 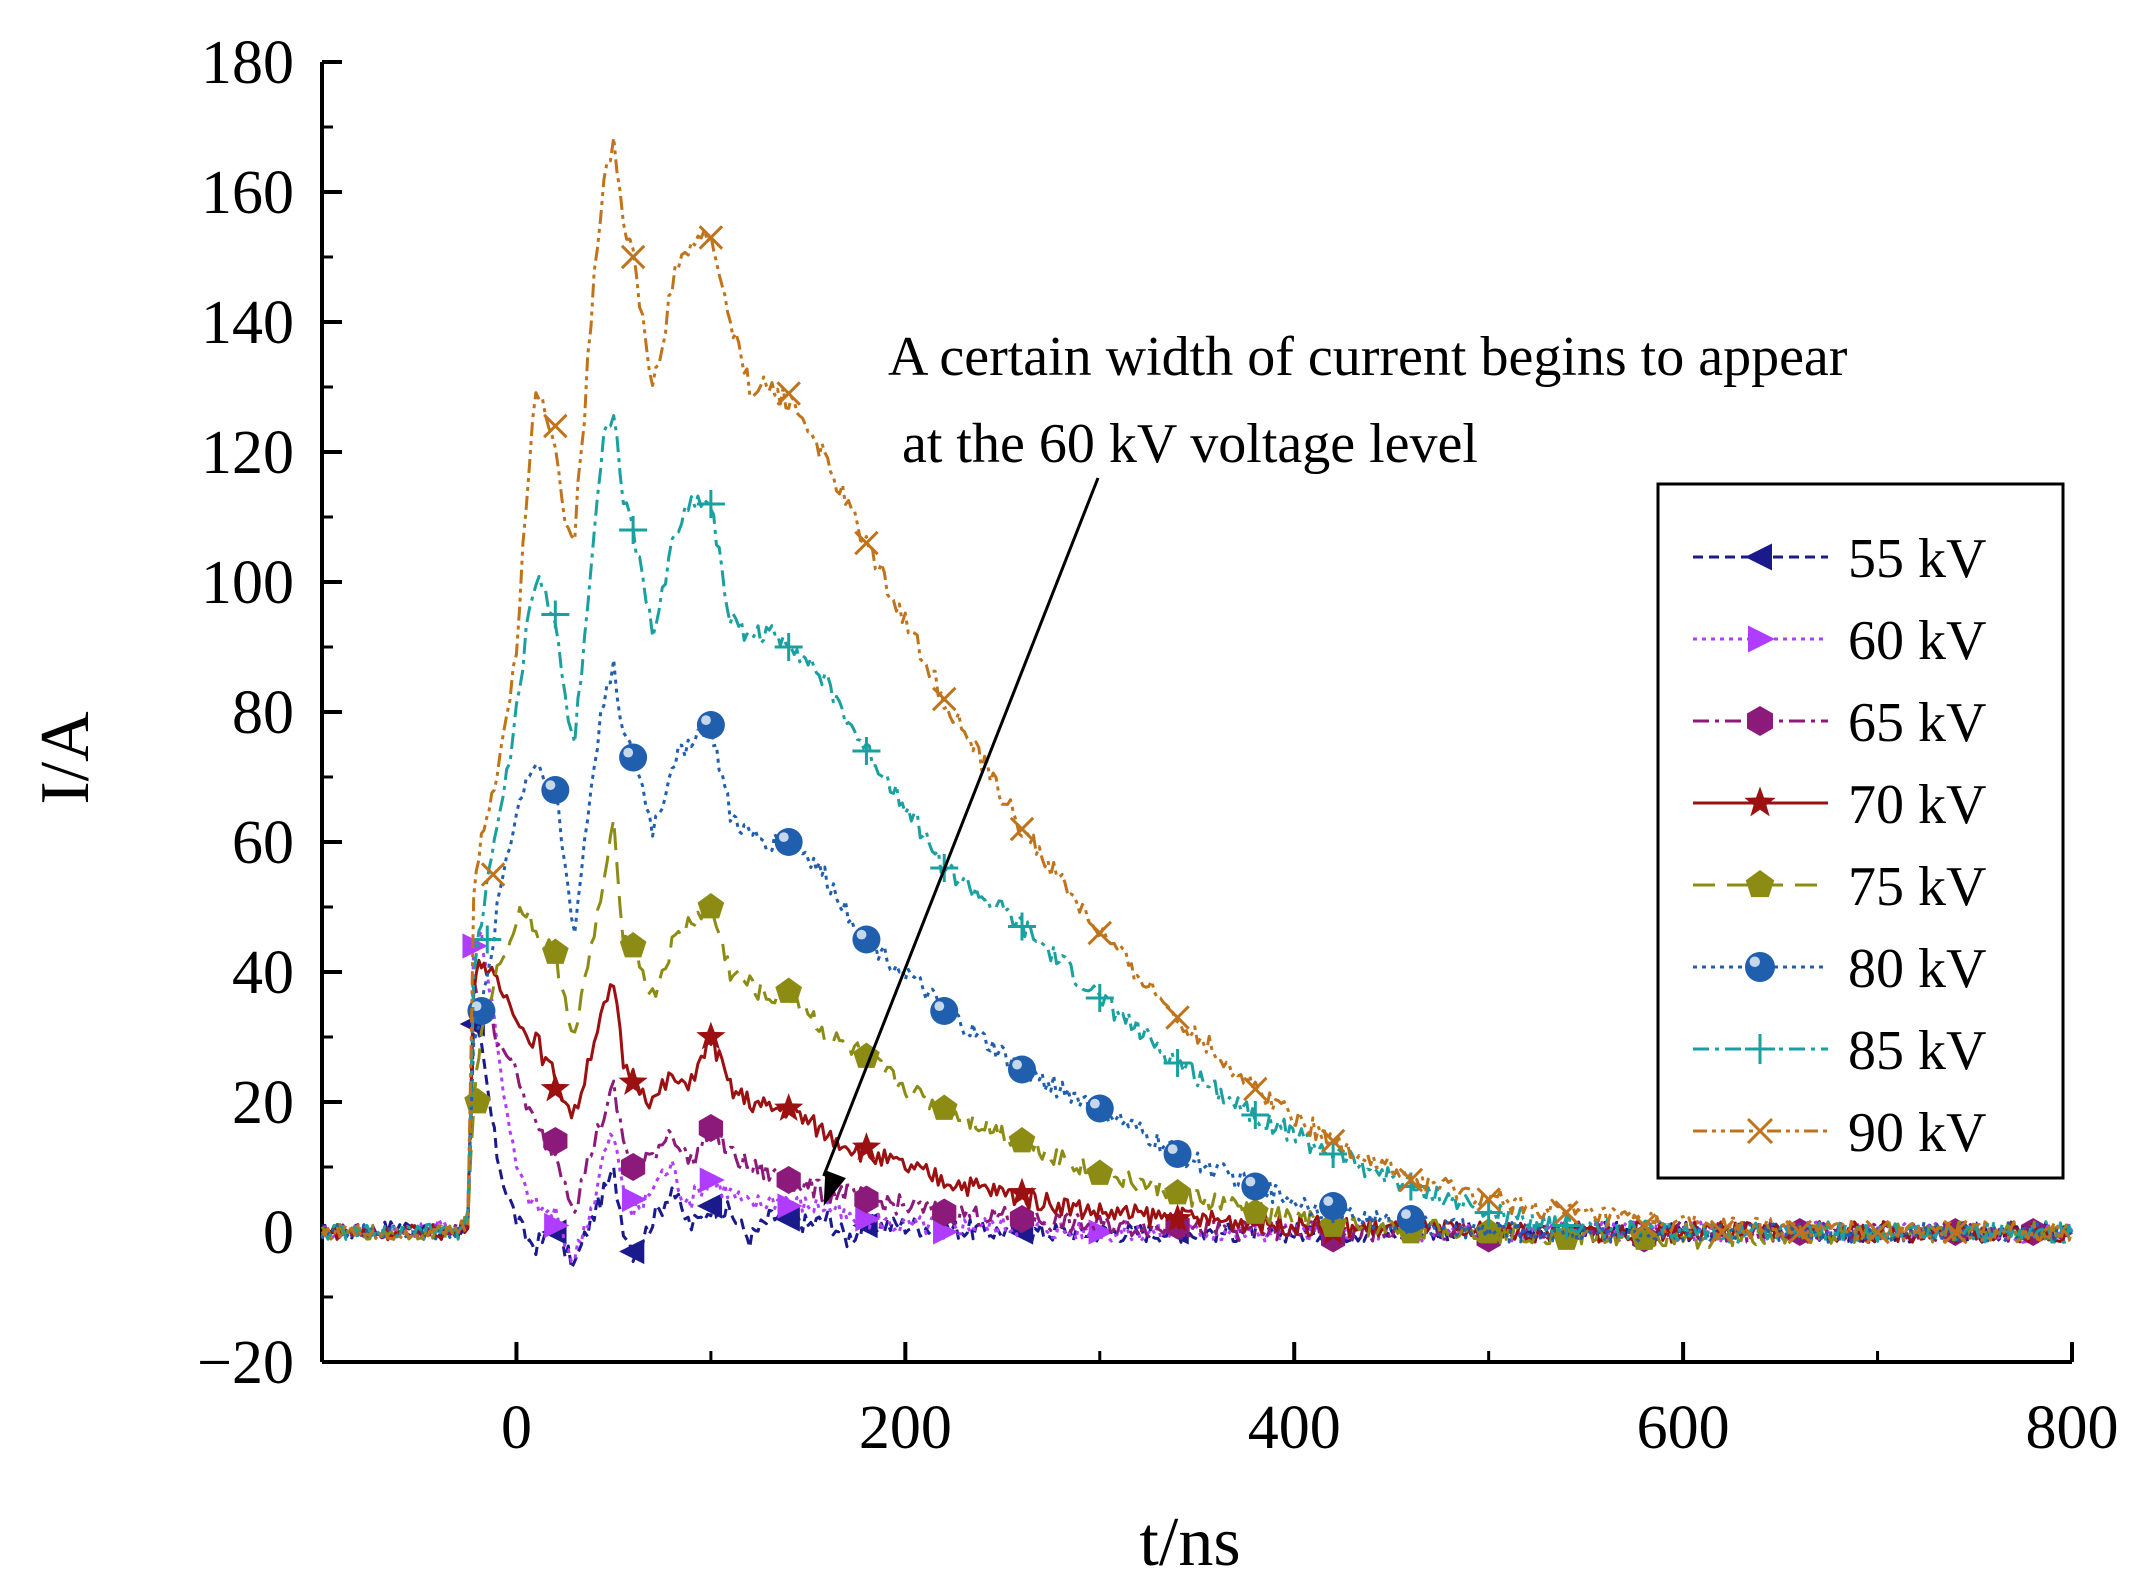 What do you see at coordinates (1917, 969) in the screenshot?
I see `legend-label: 80 kV` at bounding box center [1917, 969].